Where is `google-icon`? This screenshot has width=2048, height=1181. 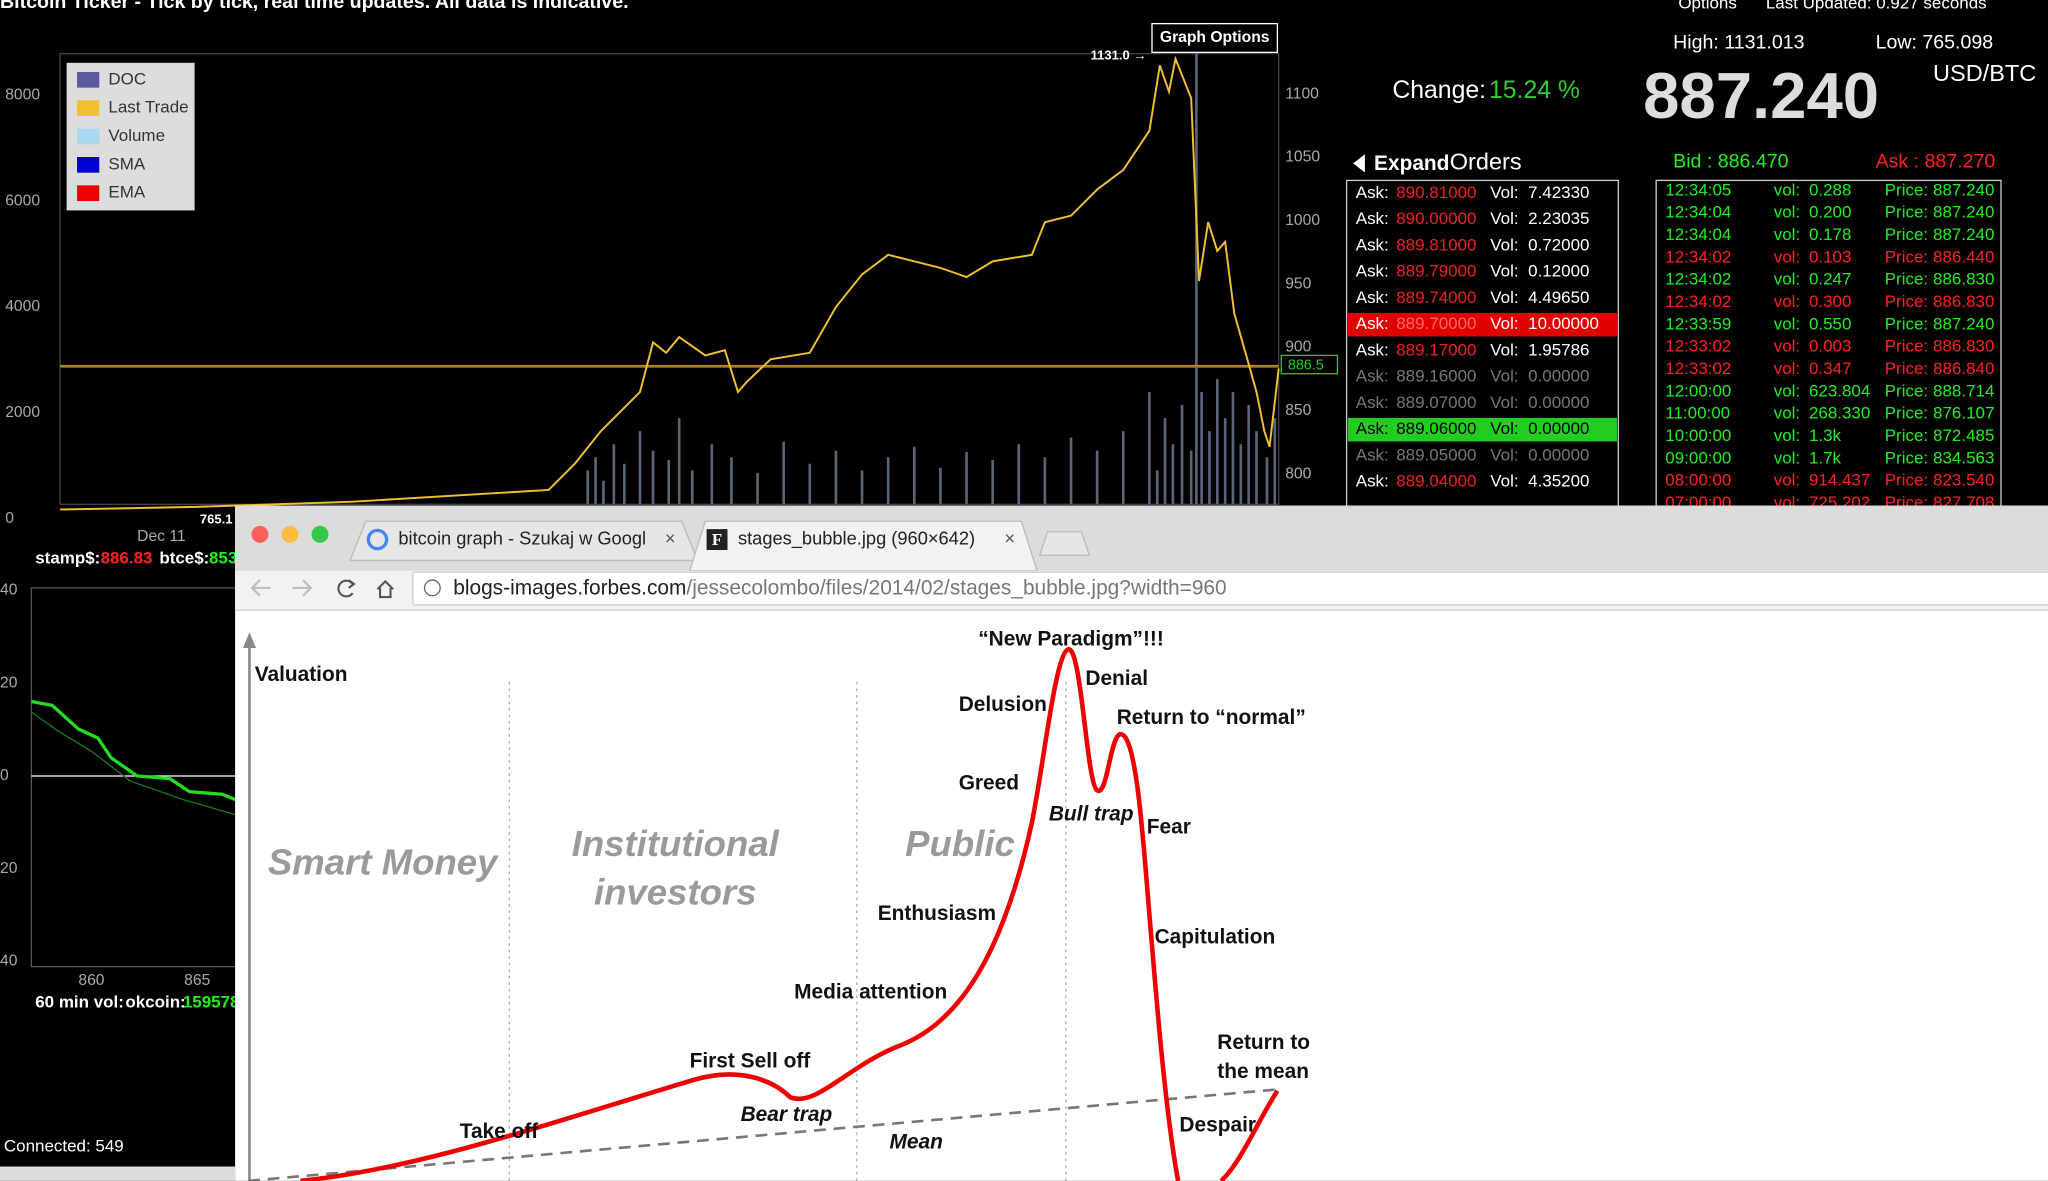 google-icon is located at coordinates (377, 539).